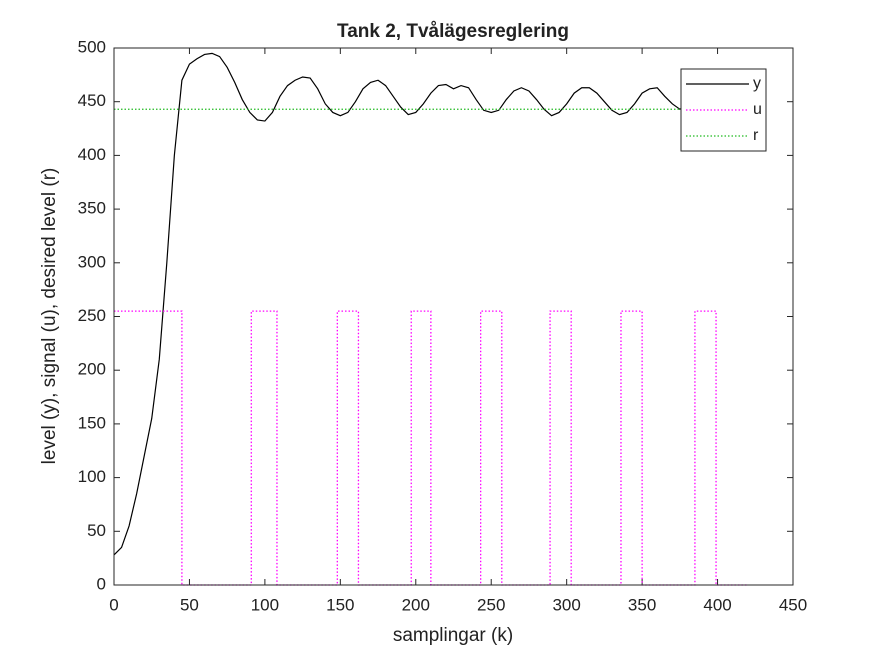  I want to click on y-tick-label: 500, so click(92, 46).